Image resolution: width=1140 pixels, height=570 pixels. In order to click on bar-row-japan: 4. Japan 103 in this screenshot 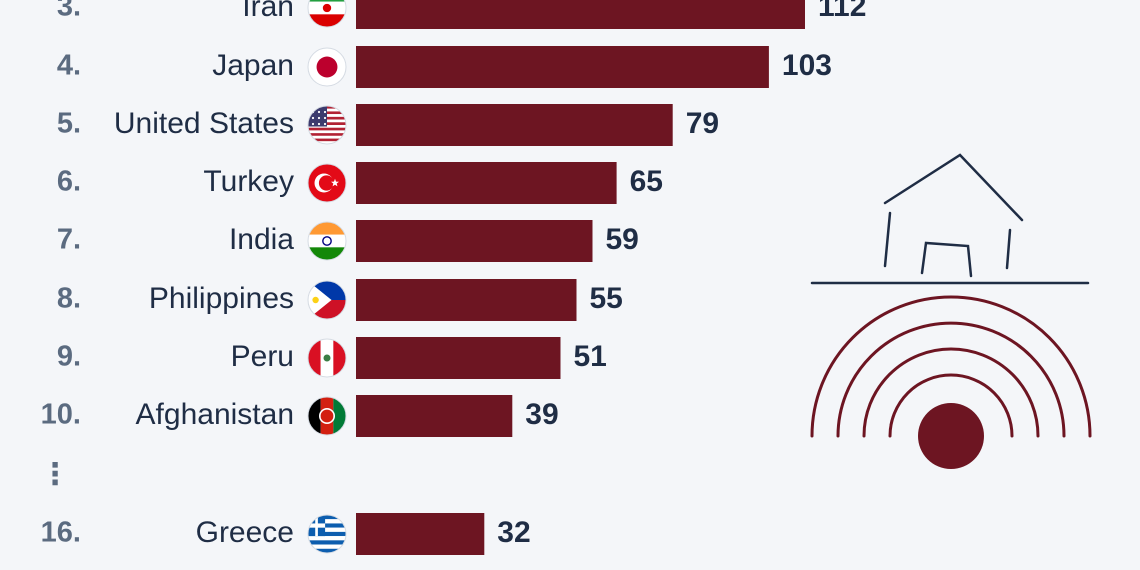, I will do `click(444, 67)`.